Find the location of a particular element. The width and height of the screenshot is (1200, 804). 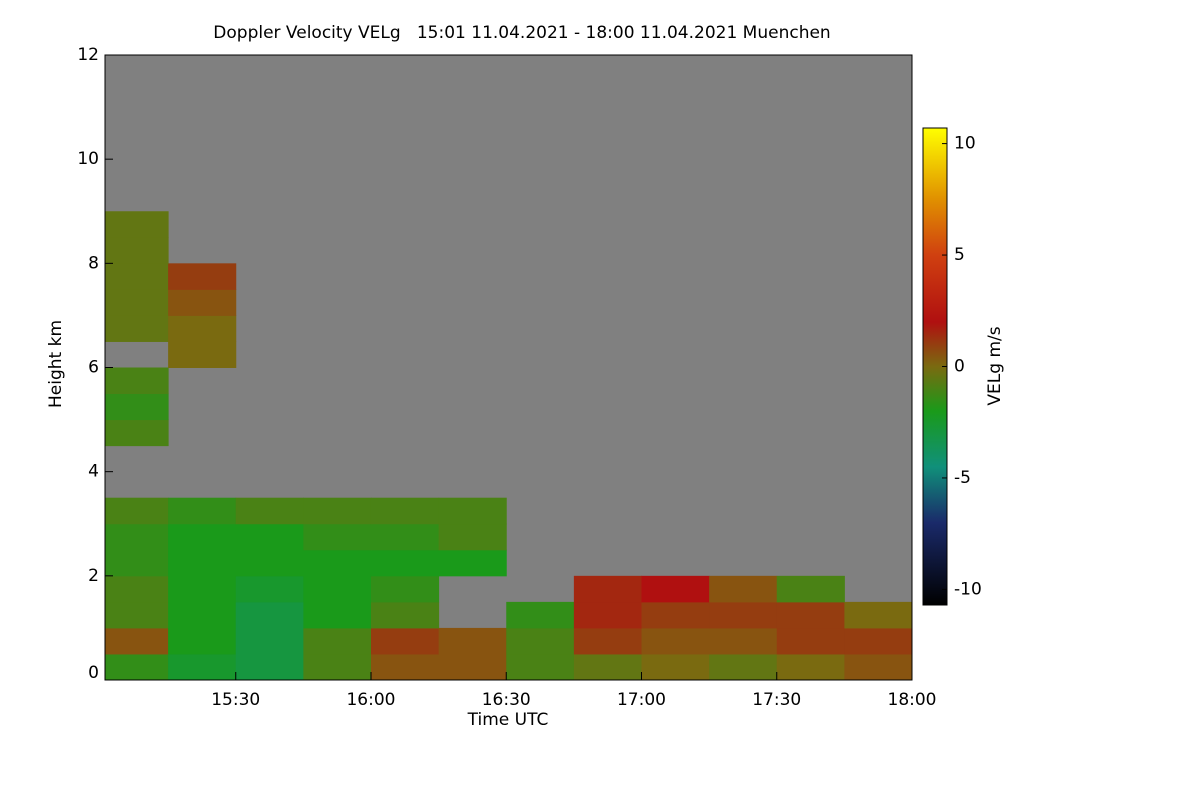

colorbar-tick-label: 0 is located at coordinates (959, 367).